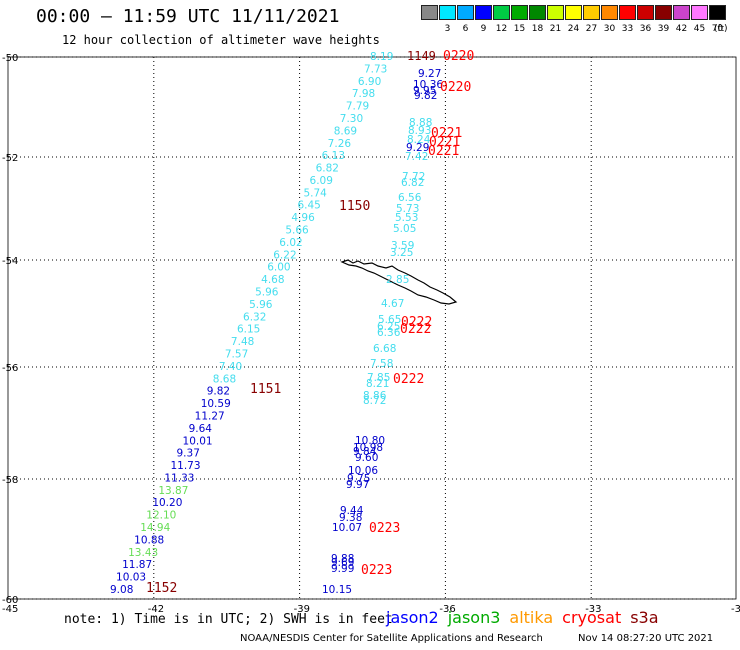 The width and height of the screenshot is (740, 650). I want to click on swh-reading: 7.58, so click(381, 364).